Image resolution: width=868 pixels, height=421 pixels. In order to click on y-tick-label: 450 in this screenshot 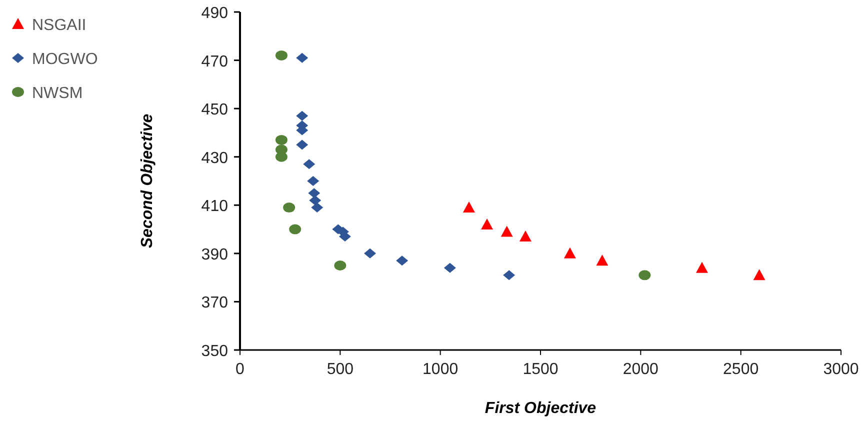, I will do `click(214, 110)`.